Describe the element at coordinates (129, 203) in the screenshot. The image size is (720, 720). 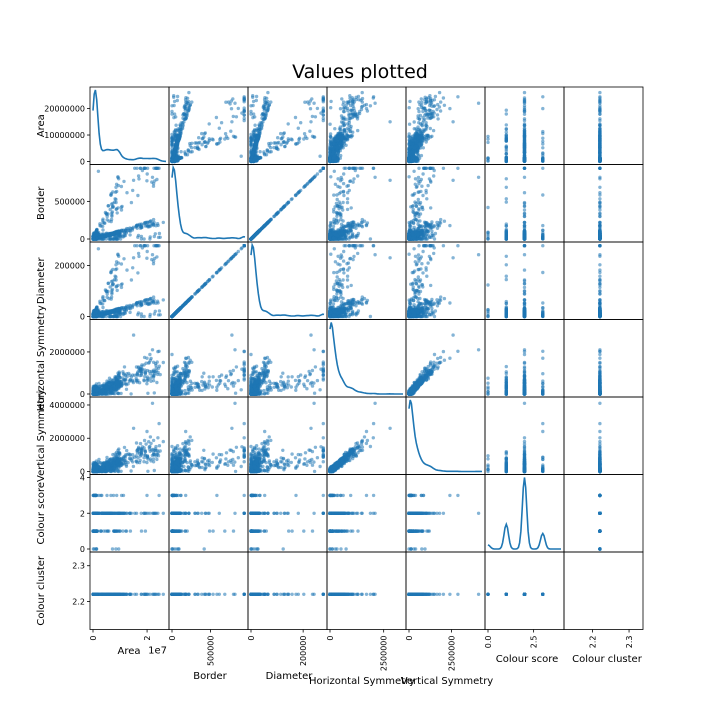
I see `cell-border-vs-area` at that location.